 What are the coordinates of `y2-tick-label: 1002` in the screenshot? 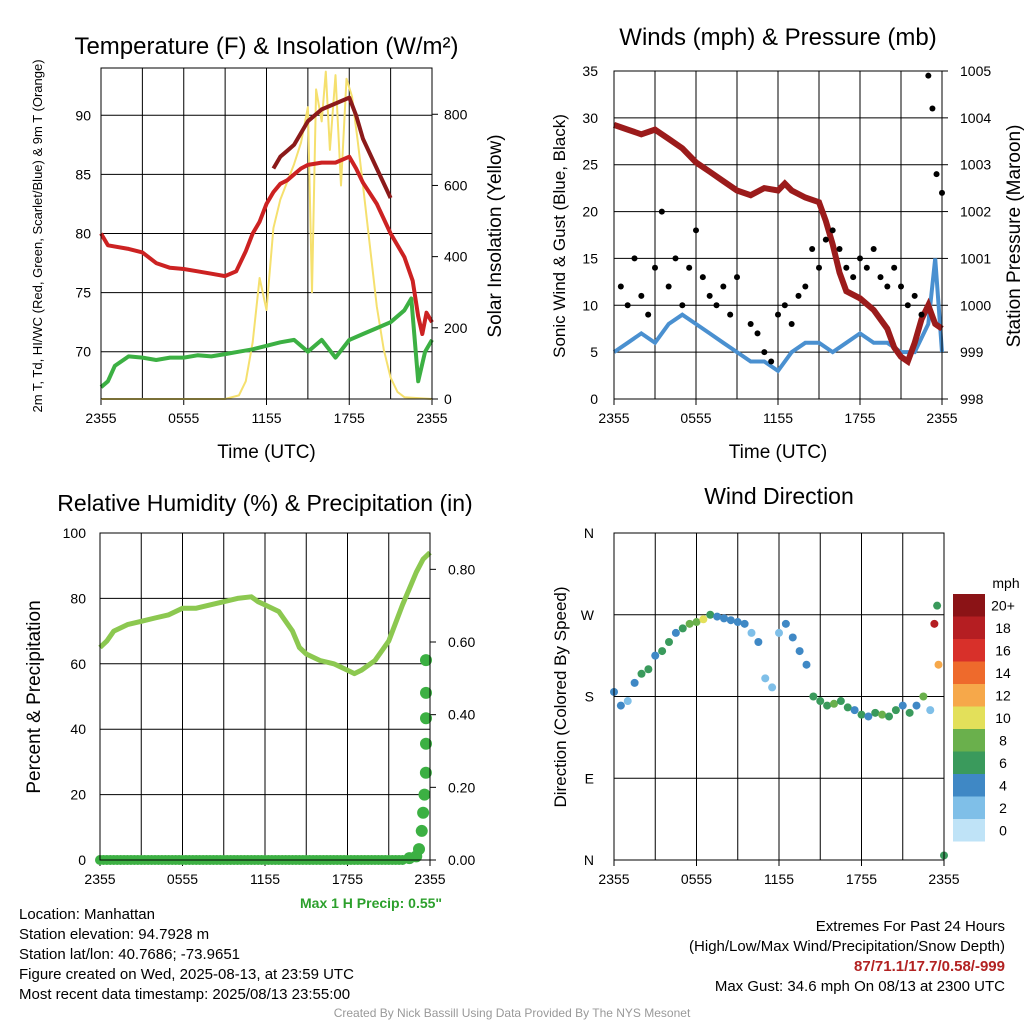 It's located at (975, 212).